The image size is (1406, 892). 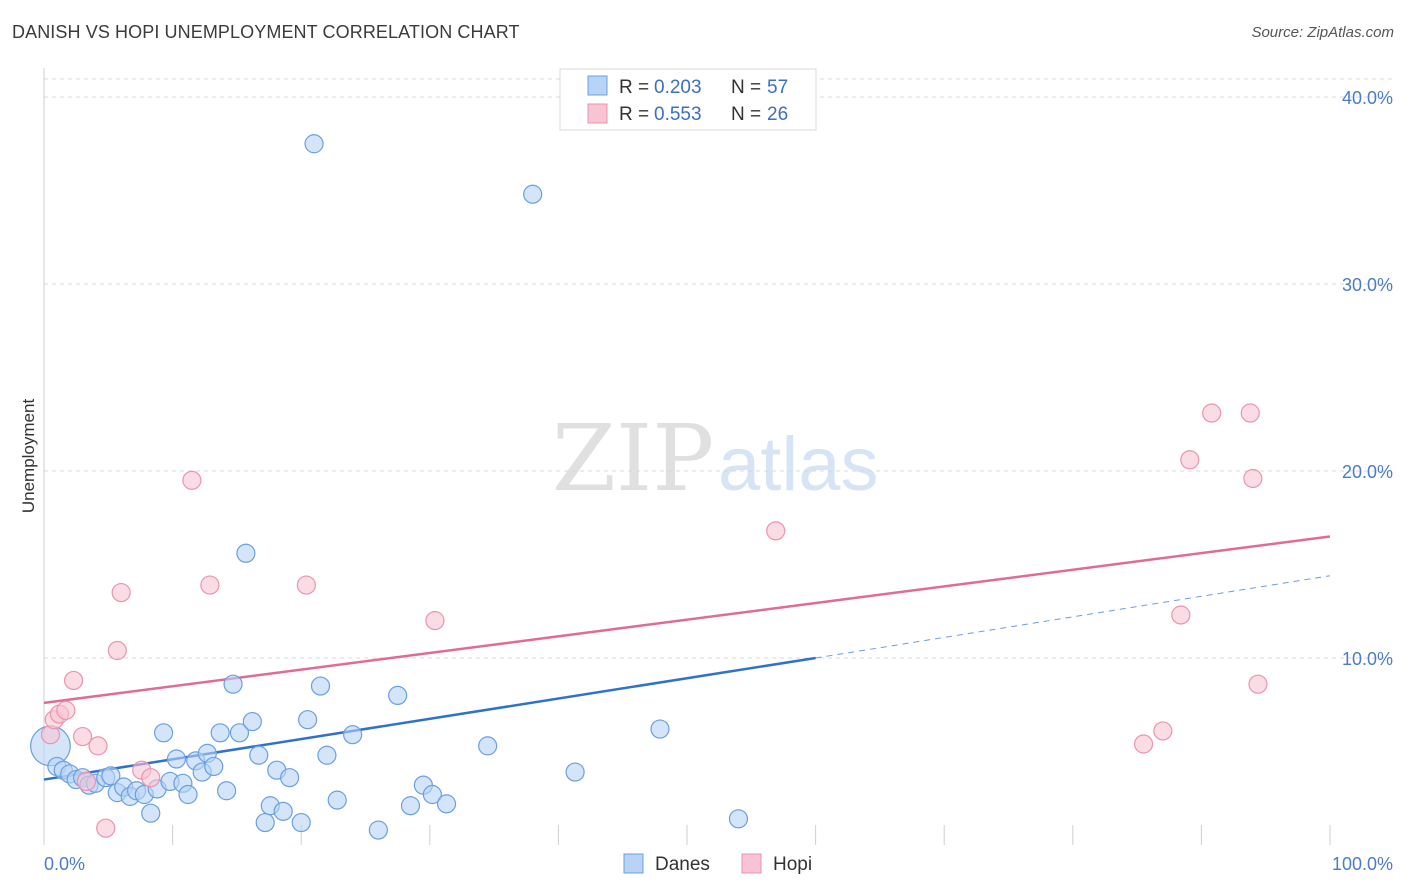 What do you see at coordinates (688, 99) in the screenshot?
I see `legend-top: R = 0.203 N = 57 R = 0.553 N = 26` at bounding box center [688, 99].